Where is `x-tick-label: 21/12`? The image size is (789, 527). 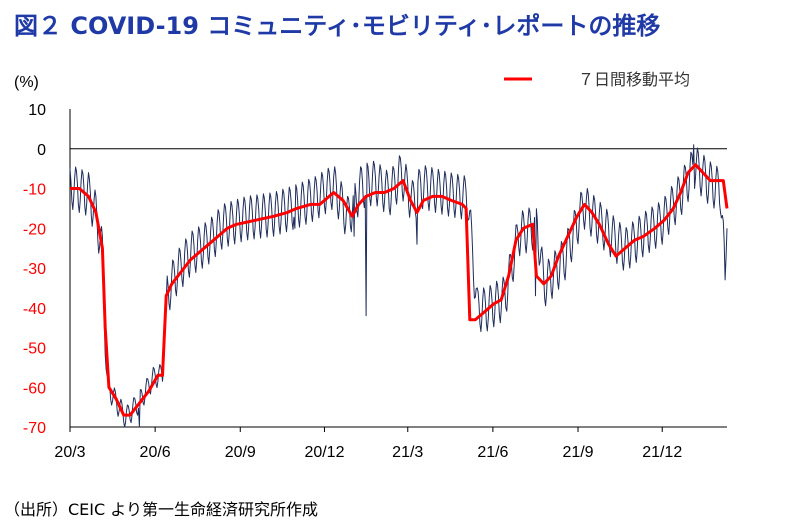 x-tick-label: 21/12 is located at coordinates (662, 452).